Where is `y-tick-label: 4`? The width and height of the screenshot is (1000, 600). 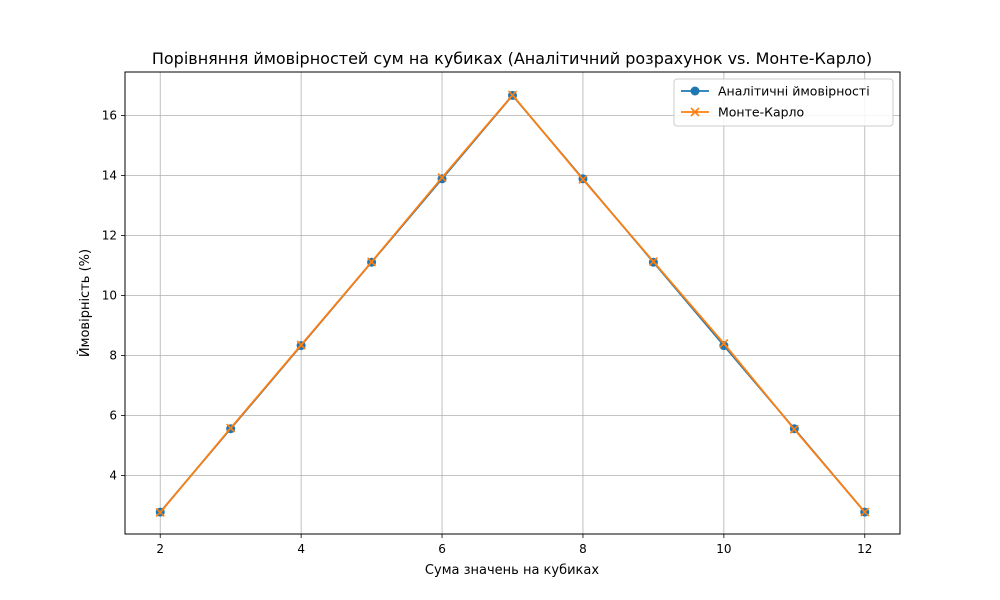
y-tick-label: 4 is located at coordinates (113, 476).